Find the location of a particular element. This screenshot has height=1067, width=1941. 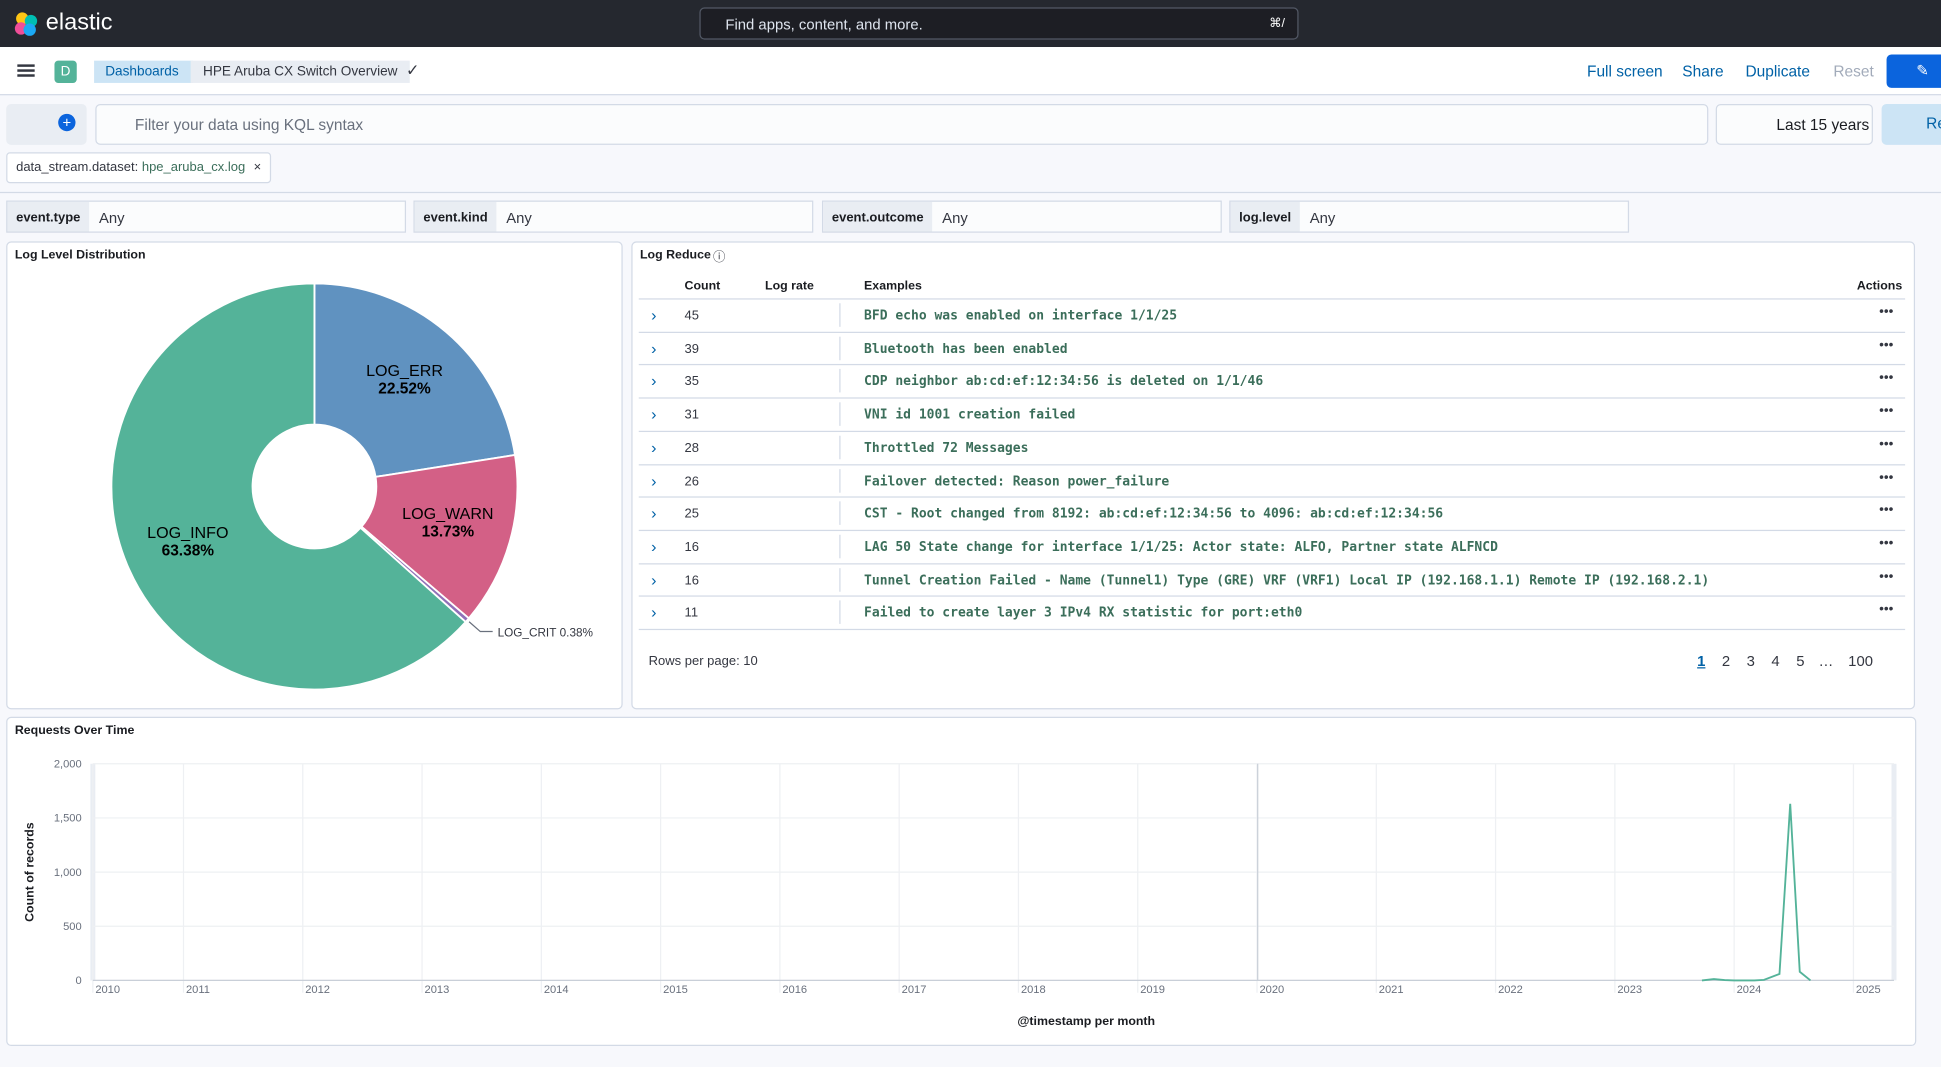

count-cell: 11 is located at coordinates (692, 613).